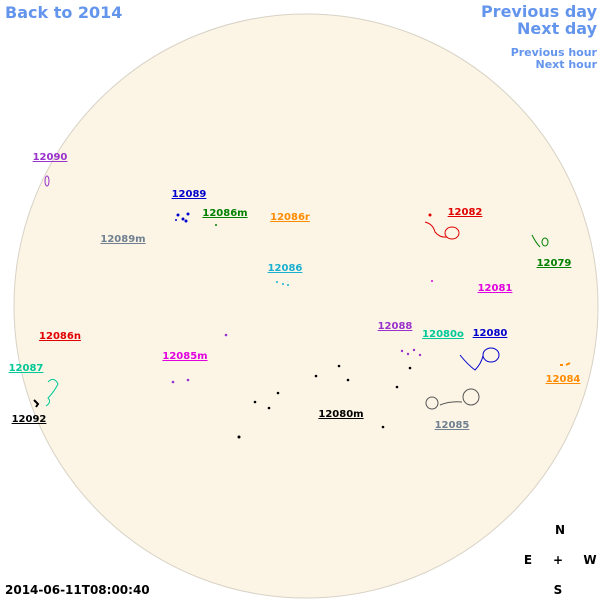 This screenshot has width=600, height=600. What do you see at coordinates (290, 217) in the screenshot?
I see `region-label: 12086r` at bounding box center [290, 217].